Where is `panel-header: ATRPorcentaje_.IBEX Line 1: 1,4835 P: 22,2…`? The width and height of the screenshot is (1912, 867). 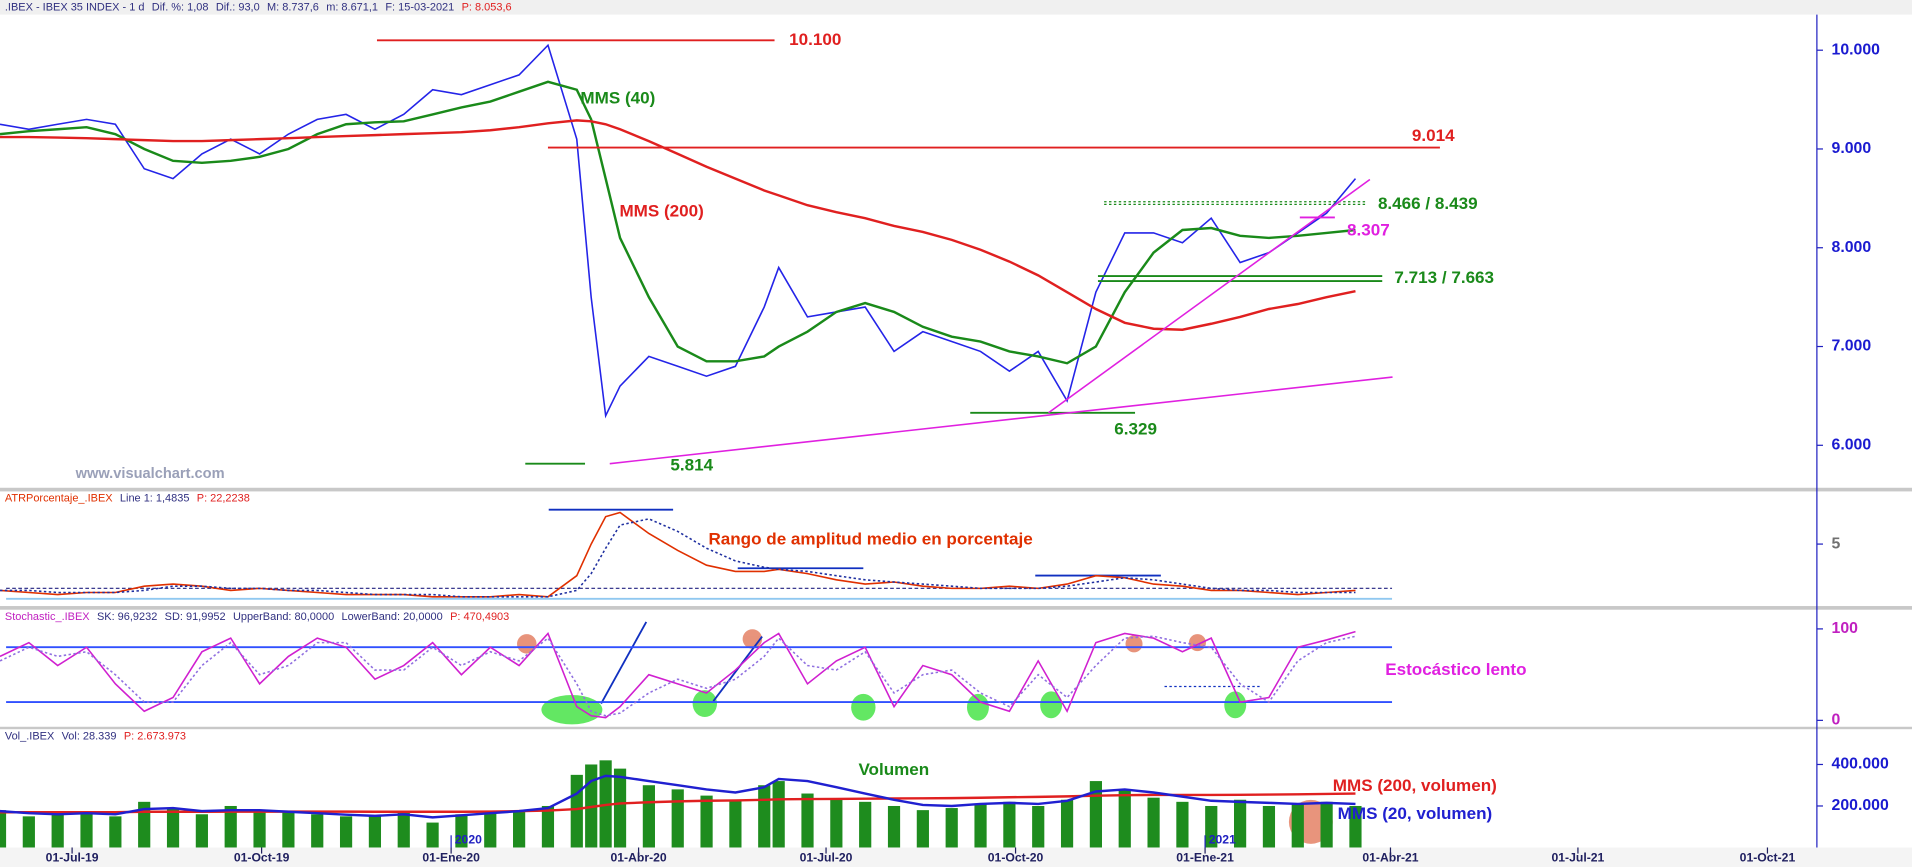 panel-header: ATRPorcentaje_.IBEX Line 1: 1,4835 P: 22,2… is located at coordinates (127, 499).